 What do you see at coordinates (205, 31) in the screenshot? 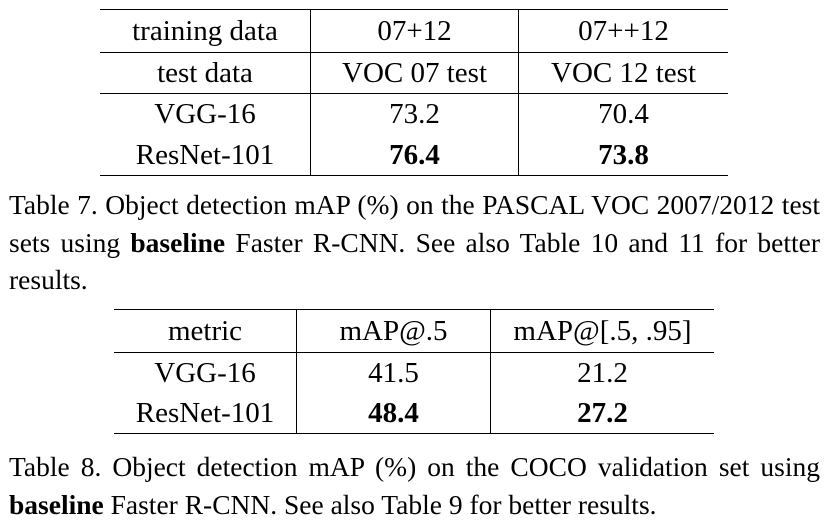
I see `table-7-header-cell: training data` at bounding box center [205, 31].